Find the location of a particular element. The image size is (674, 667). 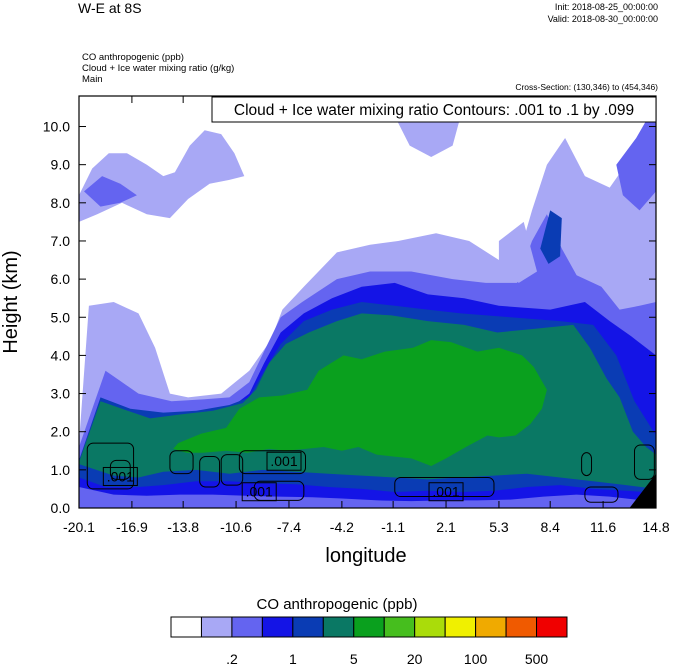

x-tick-label: -13.8 is located at coordinates (183, 527).